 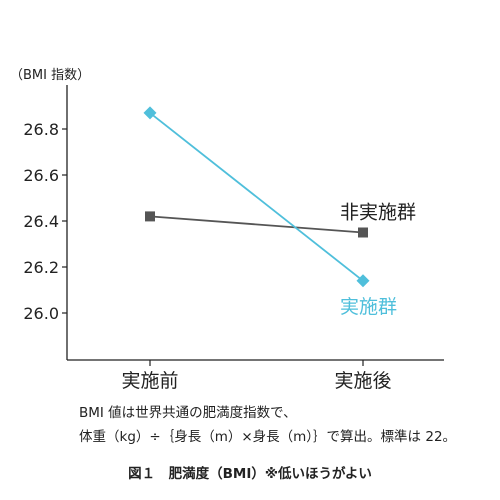 What do you see at coordinates (149, 381) in the screenshot?
I see `x-category-label: 実施前` at bounding box center [149, 381].